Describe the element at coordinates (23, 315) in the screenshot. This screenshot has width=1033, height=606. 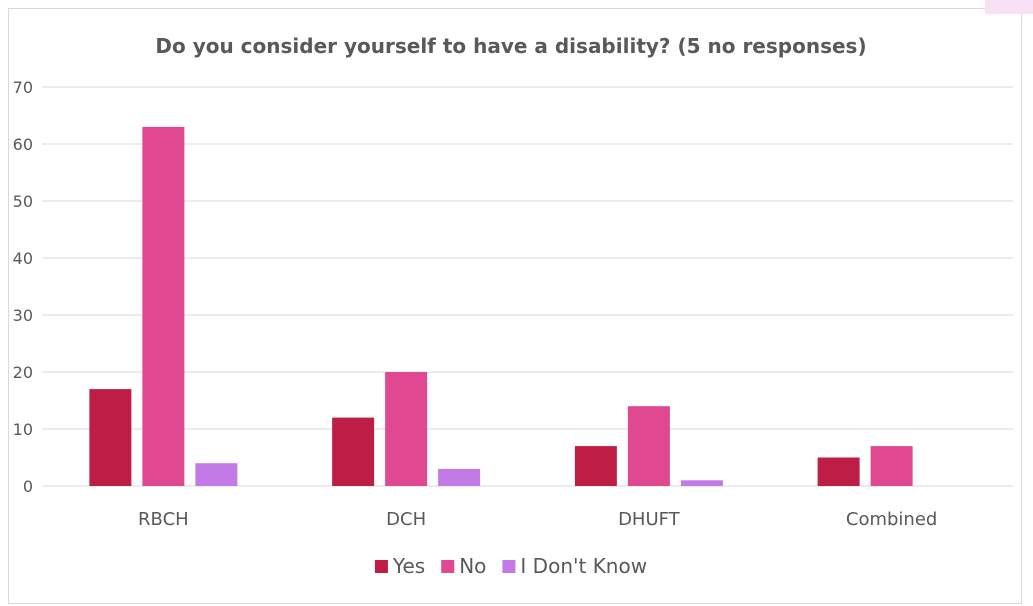
I see `y-tick-label: 30` at that location.